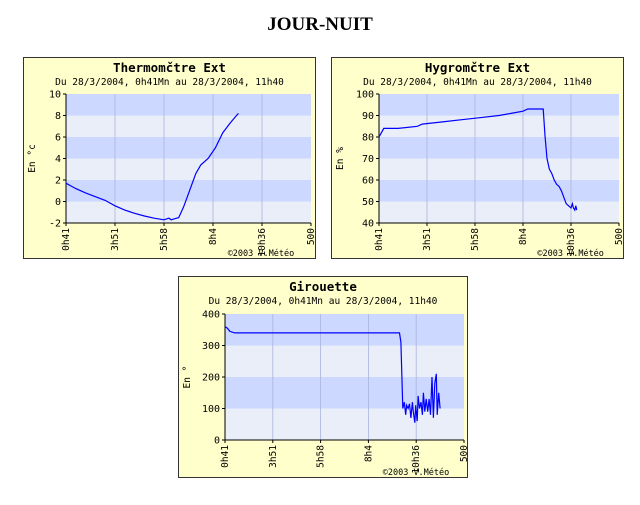 This screenshot has height=505, width=640. I want to click on chart-title: Hygromčtre Ext, so click(477, 67).